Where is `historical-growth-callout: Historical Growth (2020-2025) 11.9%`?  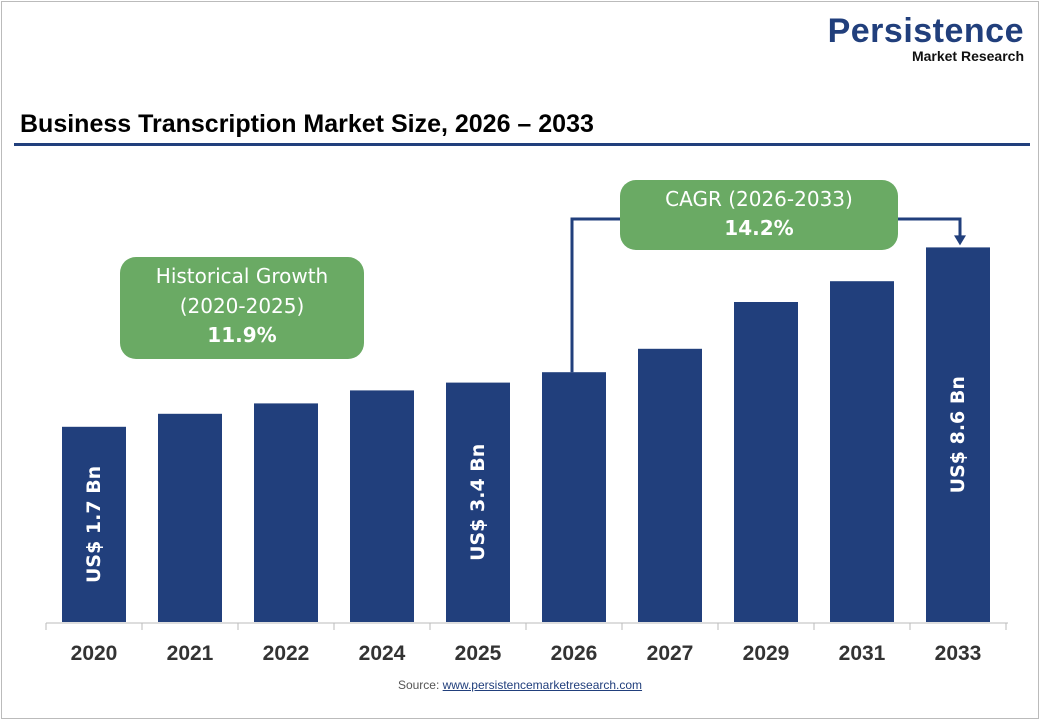
historical-growth-callout: Historical Growth (2020-2025) 11.9% is located at coordinates (242, 308).